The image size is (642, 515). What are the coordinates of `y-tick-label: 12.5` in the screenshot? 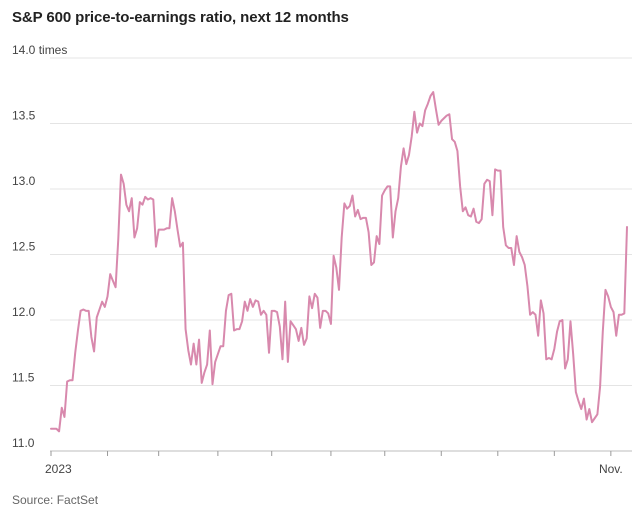 It's located at (24, 247).